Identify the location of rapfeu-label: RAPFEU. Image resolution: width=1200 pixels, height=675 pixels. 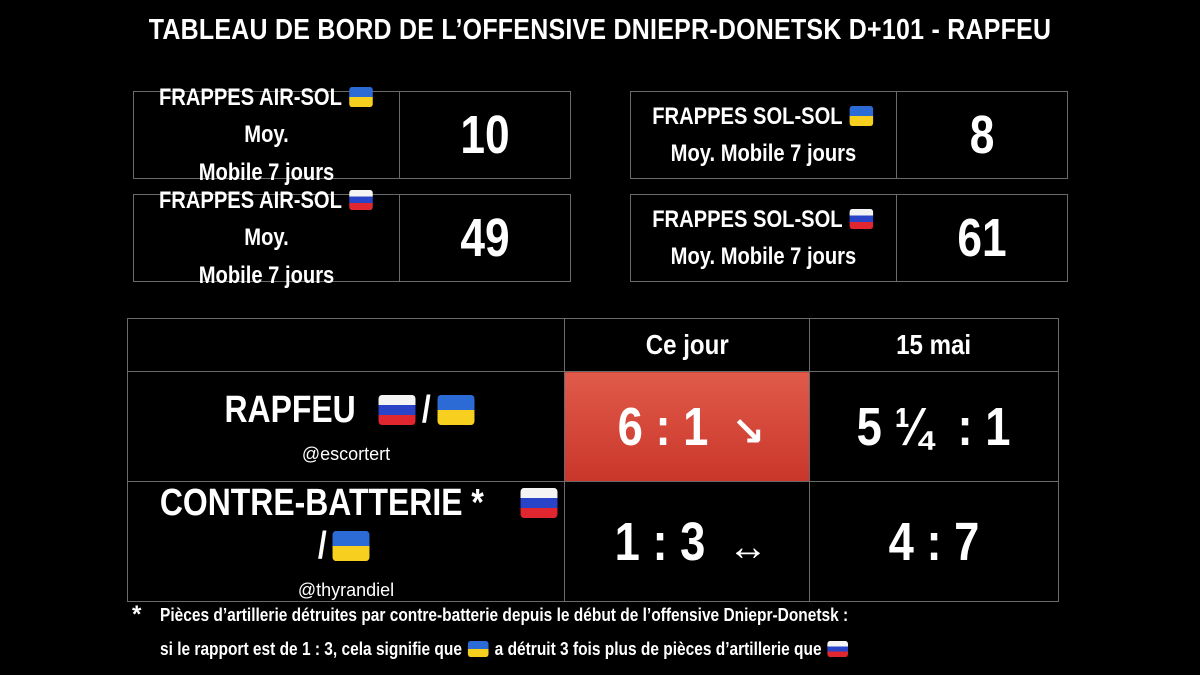
(290, 409).